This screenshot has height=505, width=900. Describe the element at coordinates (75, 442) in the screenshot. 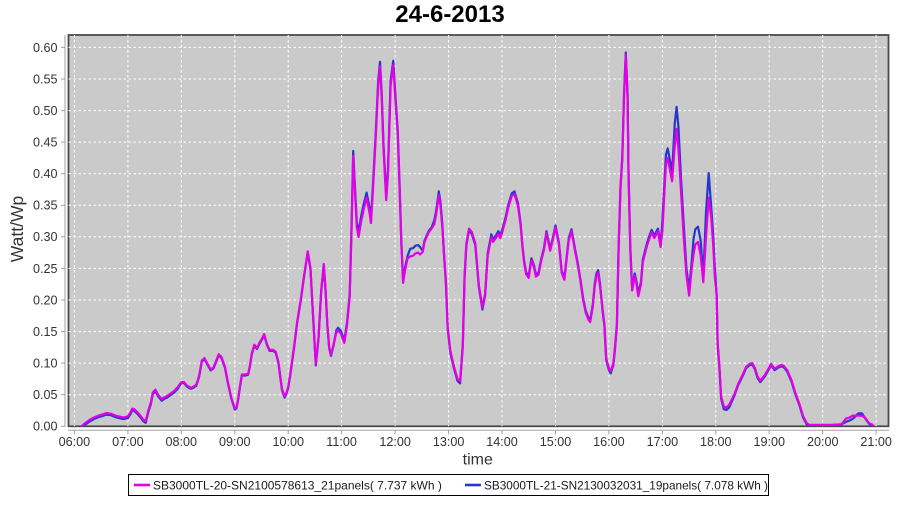

I see `svg-text: 06:00` at that location.